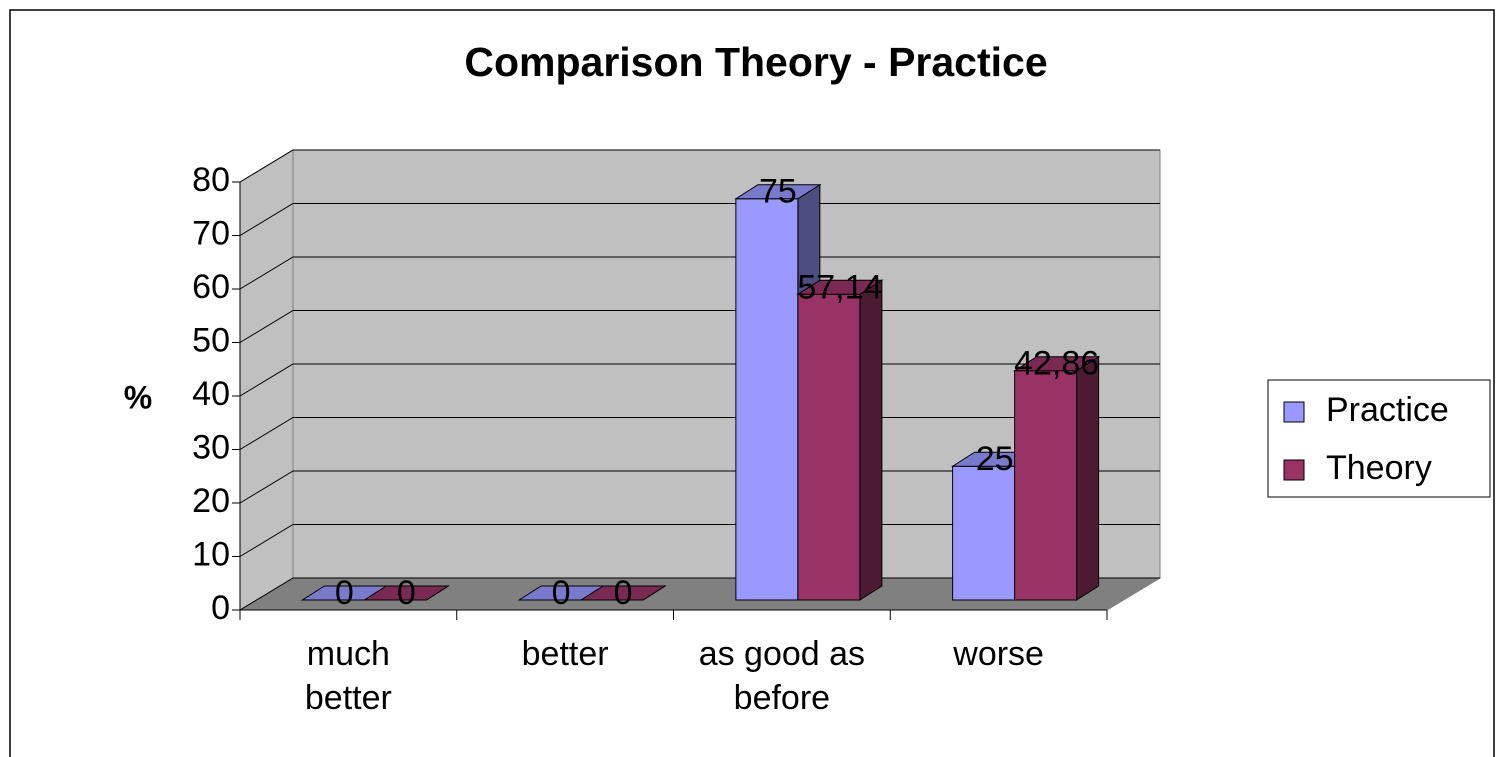  Describe the element at coordinates (1387, 410) in the screenshot. I see `legend-label: Practice` at that location.